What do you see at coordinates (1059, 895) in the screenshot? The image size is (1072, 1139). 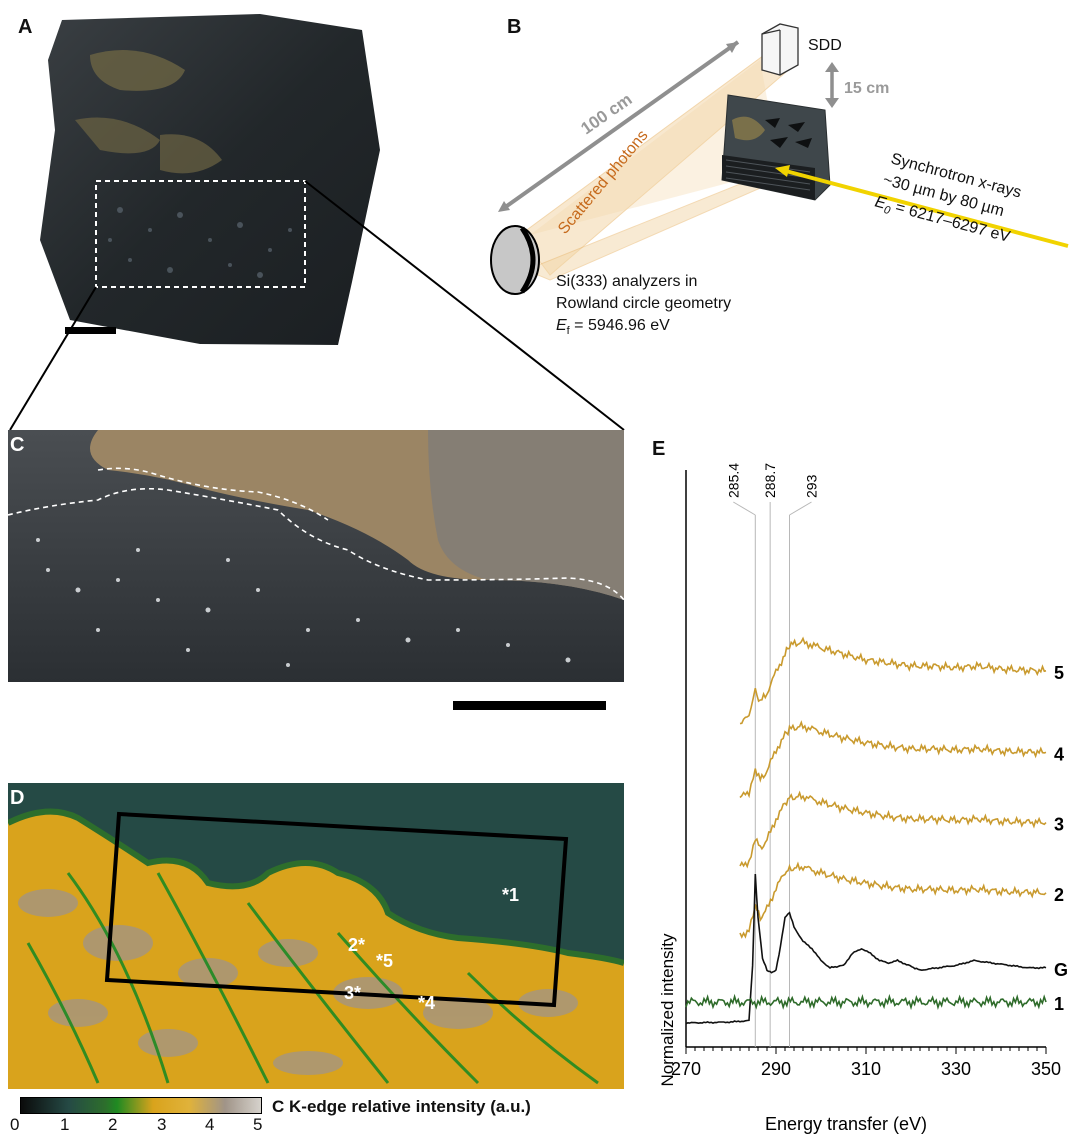 I see `series-label-2: 2` at bounding box center [1059, 895].